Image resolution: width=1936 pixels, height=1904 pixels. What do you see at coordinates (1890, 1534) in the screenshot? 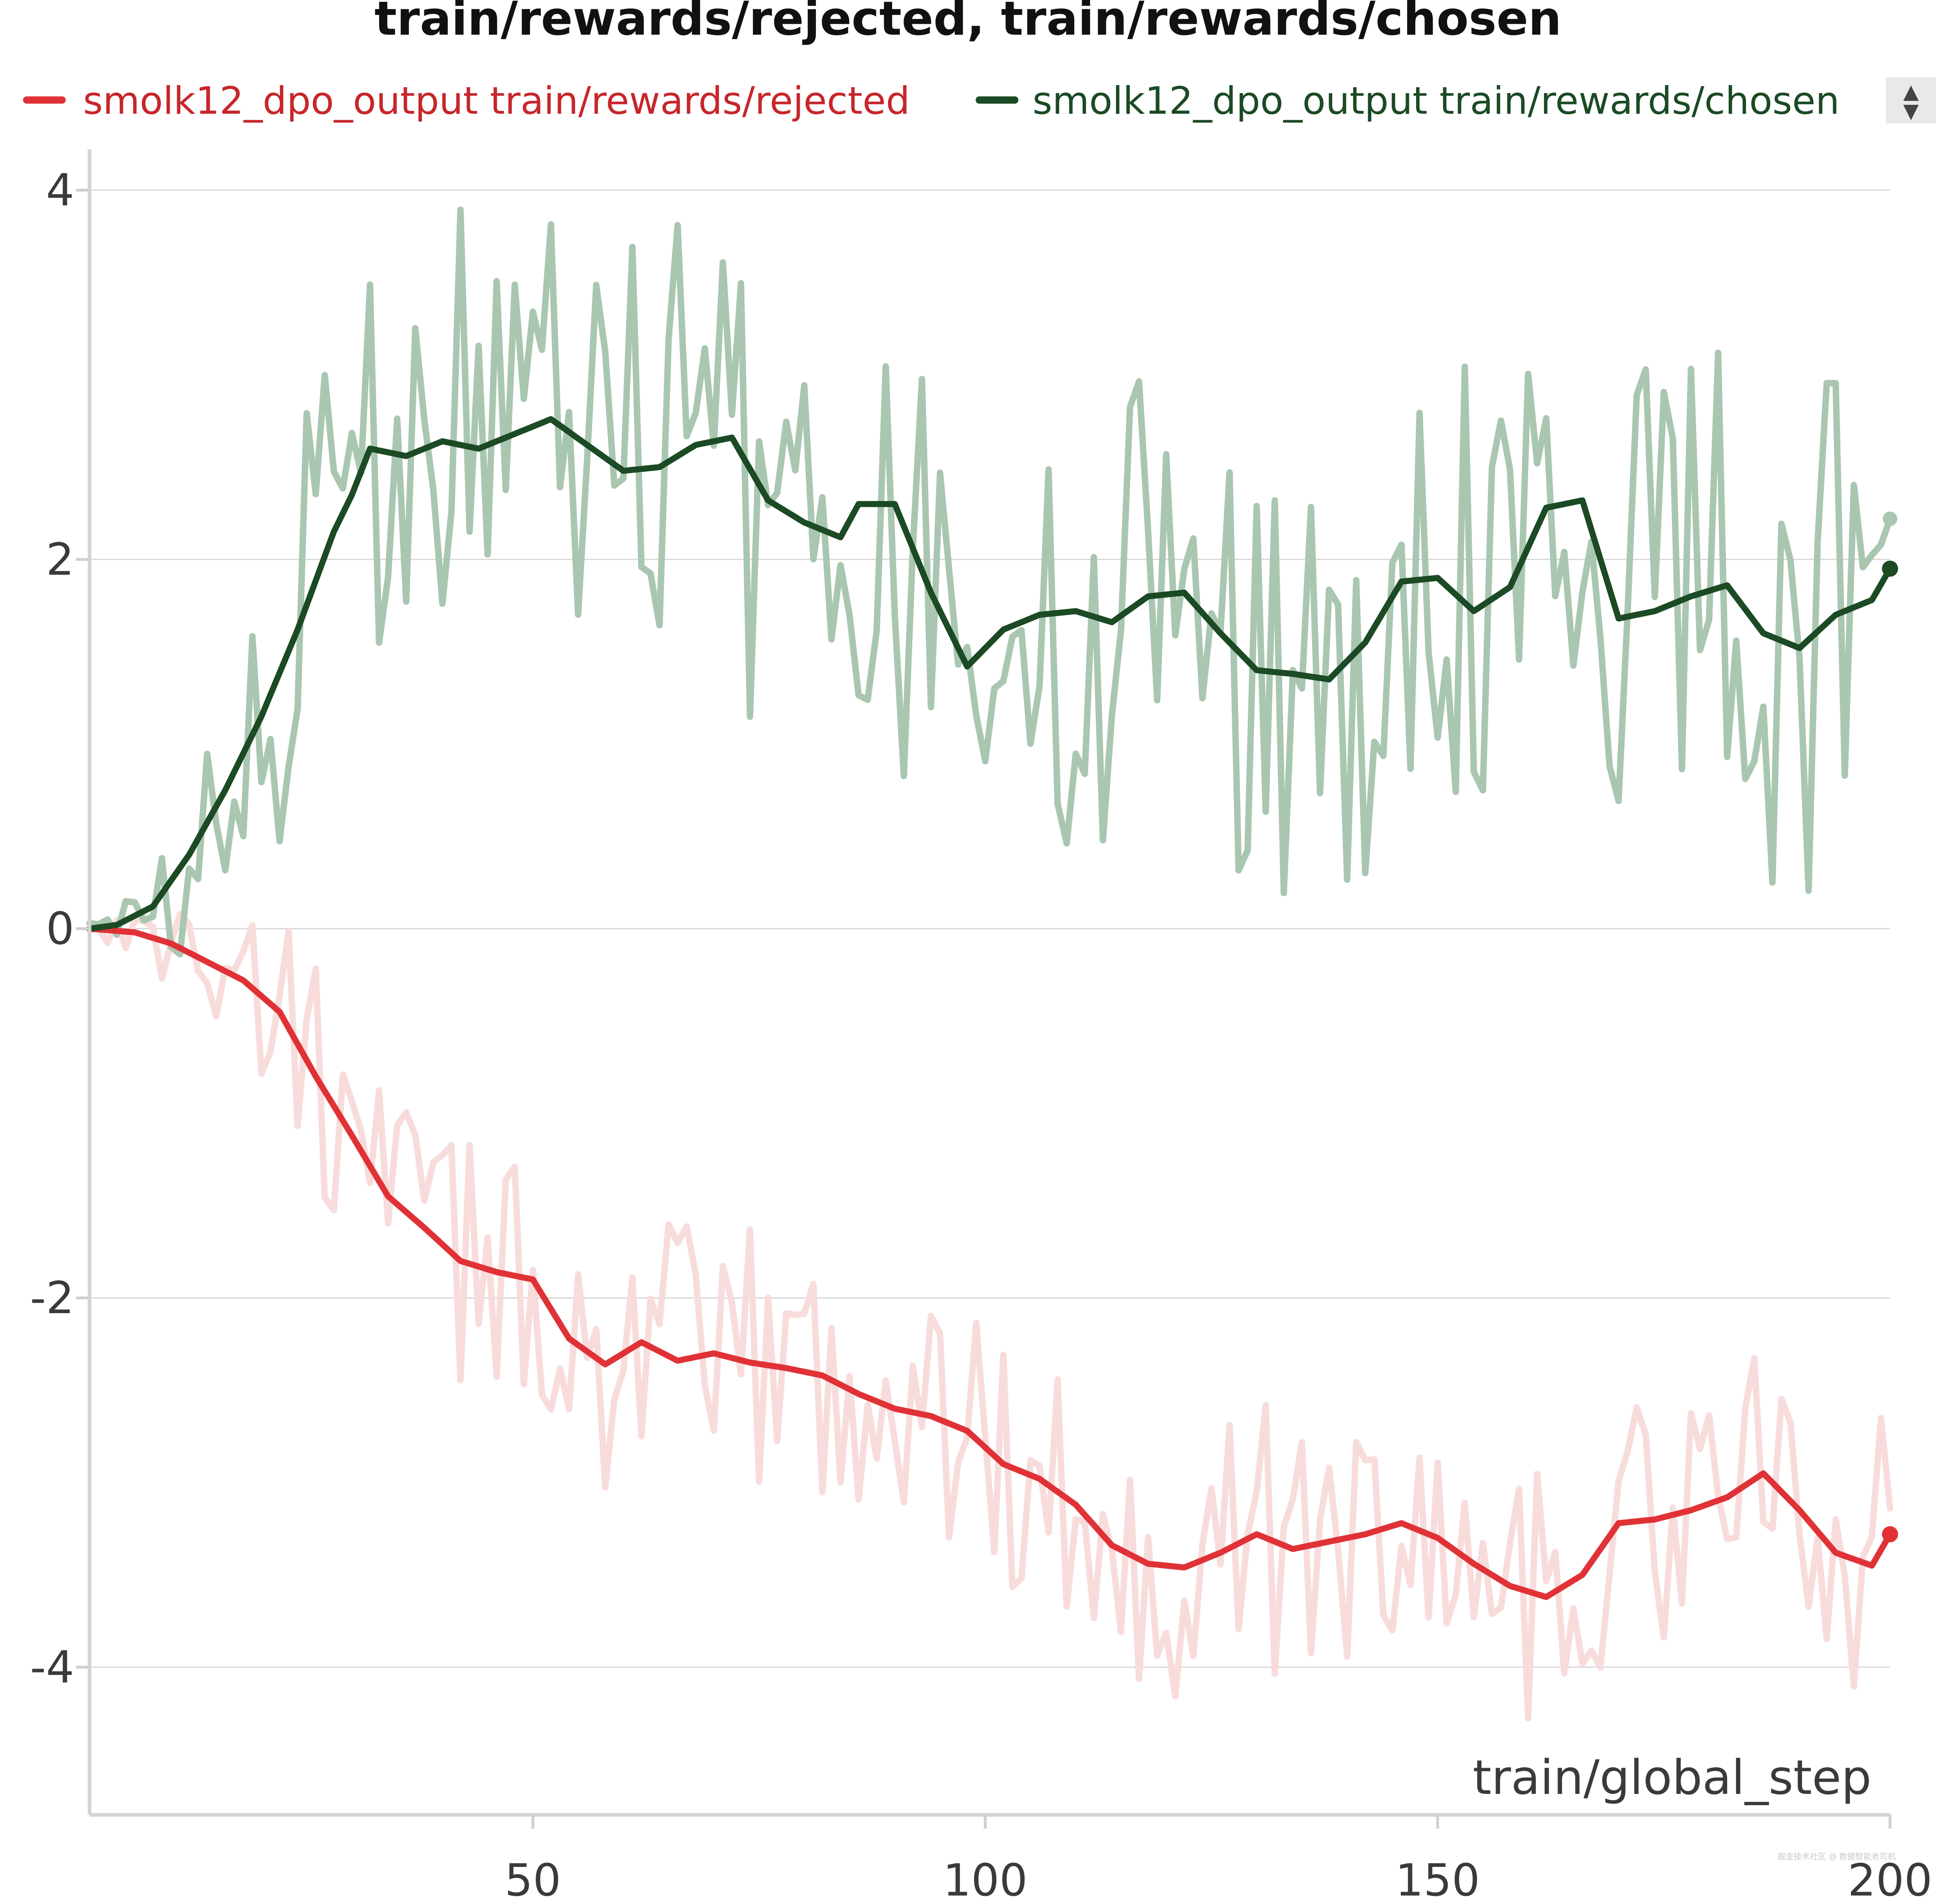
I see `series-rejected-end-point` at bounding box center [1890, 1534].